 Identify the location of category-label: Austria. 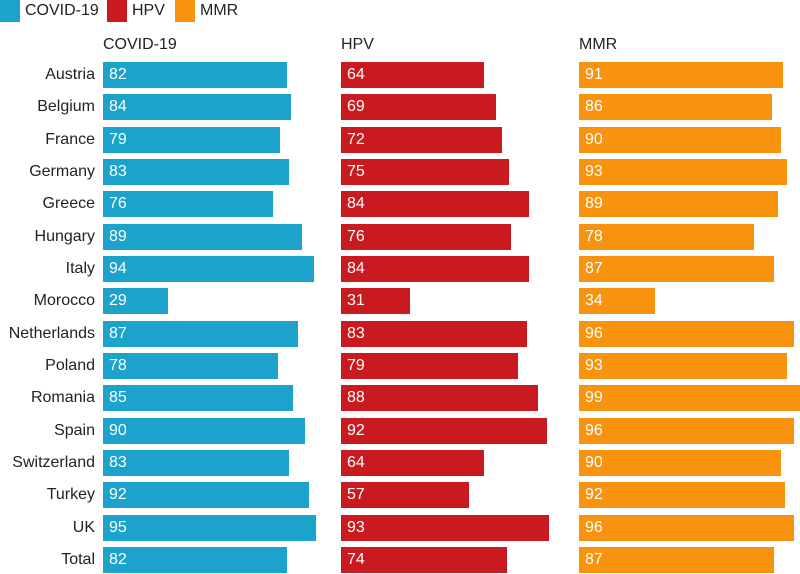
(70, 74).